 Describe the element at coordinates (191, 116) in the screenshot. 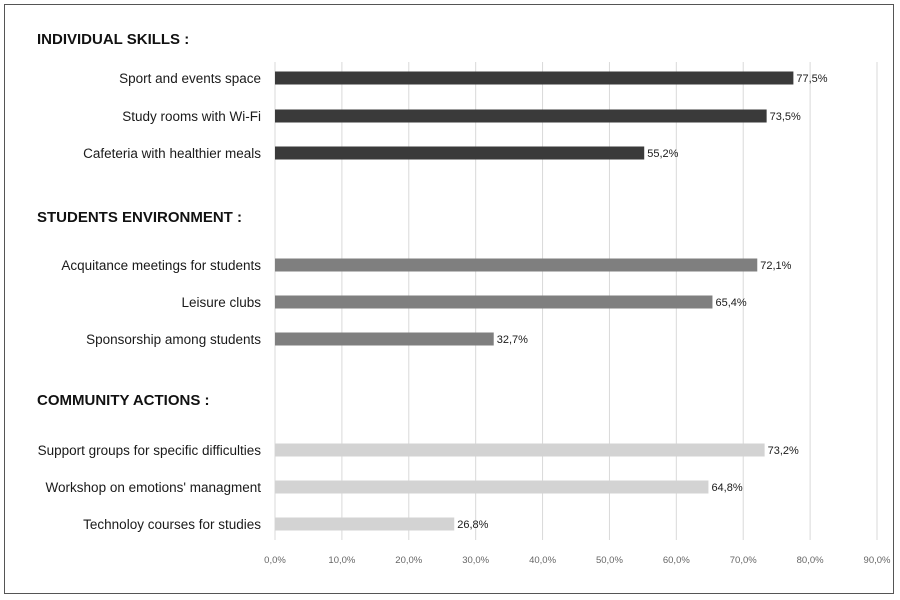

I see `category-label: Study rooms with Wi-Fi` at that location.